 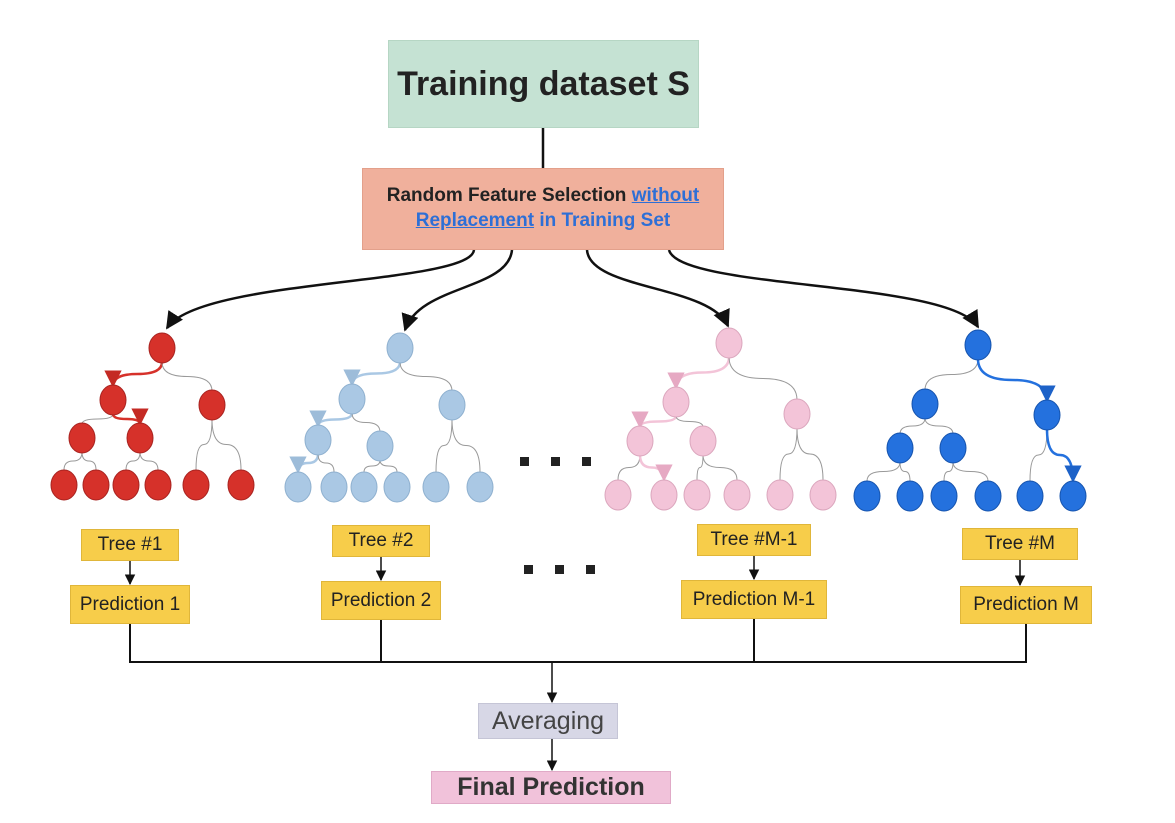 I want to click on selection-text-1: Random Feature Selection, so click(x=509, y=195).